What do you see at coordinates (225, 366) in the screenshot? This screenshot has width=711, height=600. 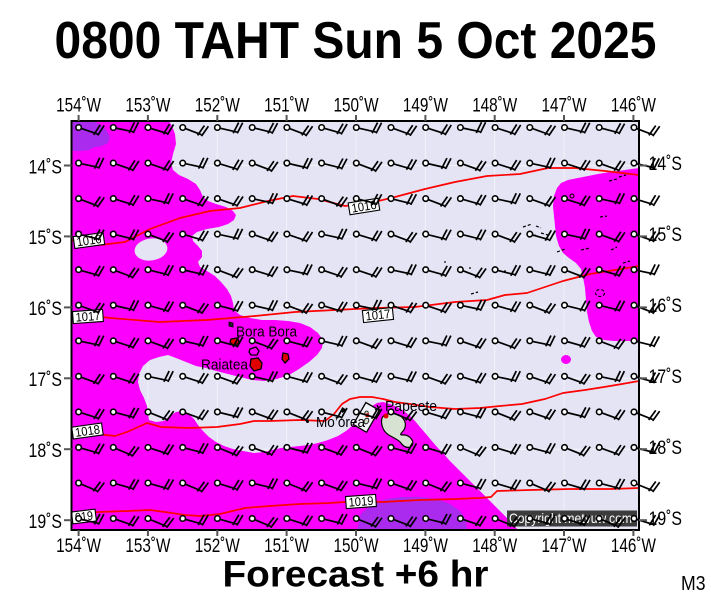 I see `svg-text: Raiatea` at bounding box center [225, 366].